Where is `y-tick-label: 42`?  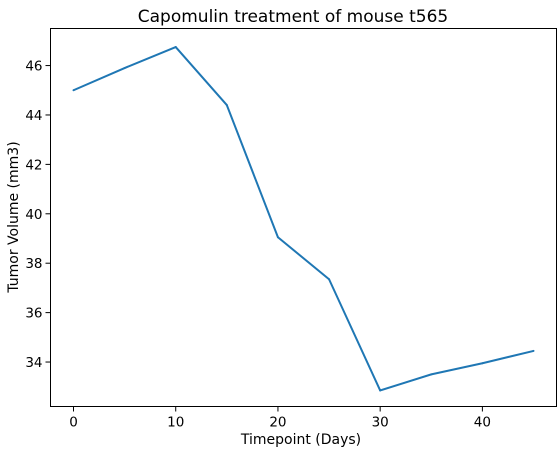
y-tick-label: 42 is located at coordinates (33, 165).